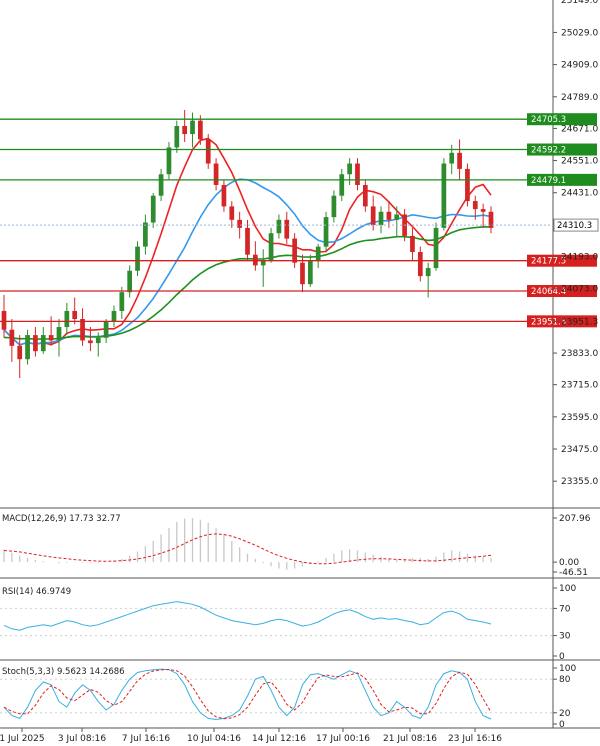 This screenshot has height=746, width=600. What do you see at coordinates (579, 482) in the screenshot?
I see `price-tick-label: 23355.0` at bounding box center [579, 482].